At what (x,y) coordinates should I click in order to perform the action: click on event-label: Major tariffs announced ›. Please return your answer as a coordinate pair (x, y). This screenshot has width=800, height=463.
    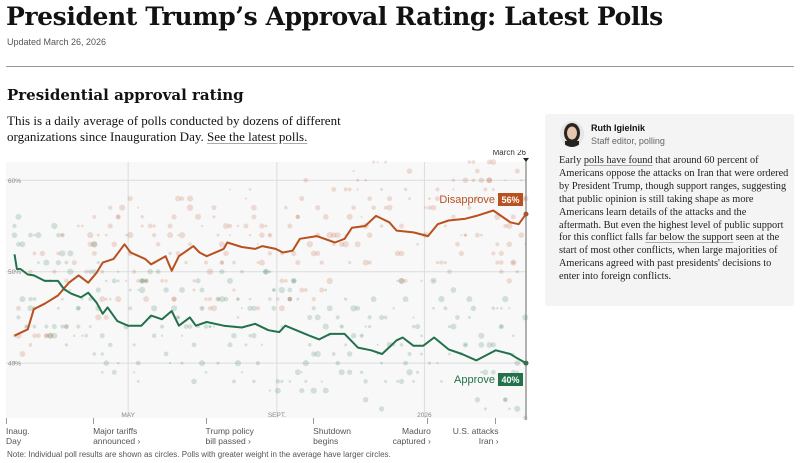
    Looking at the image, I should click on (116, 436).